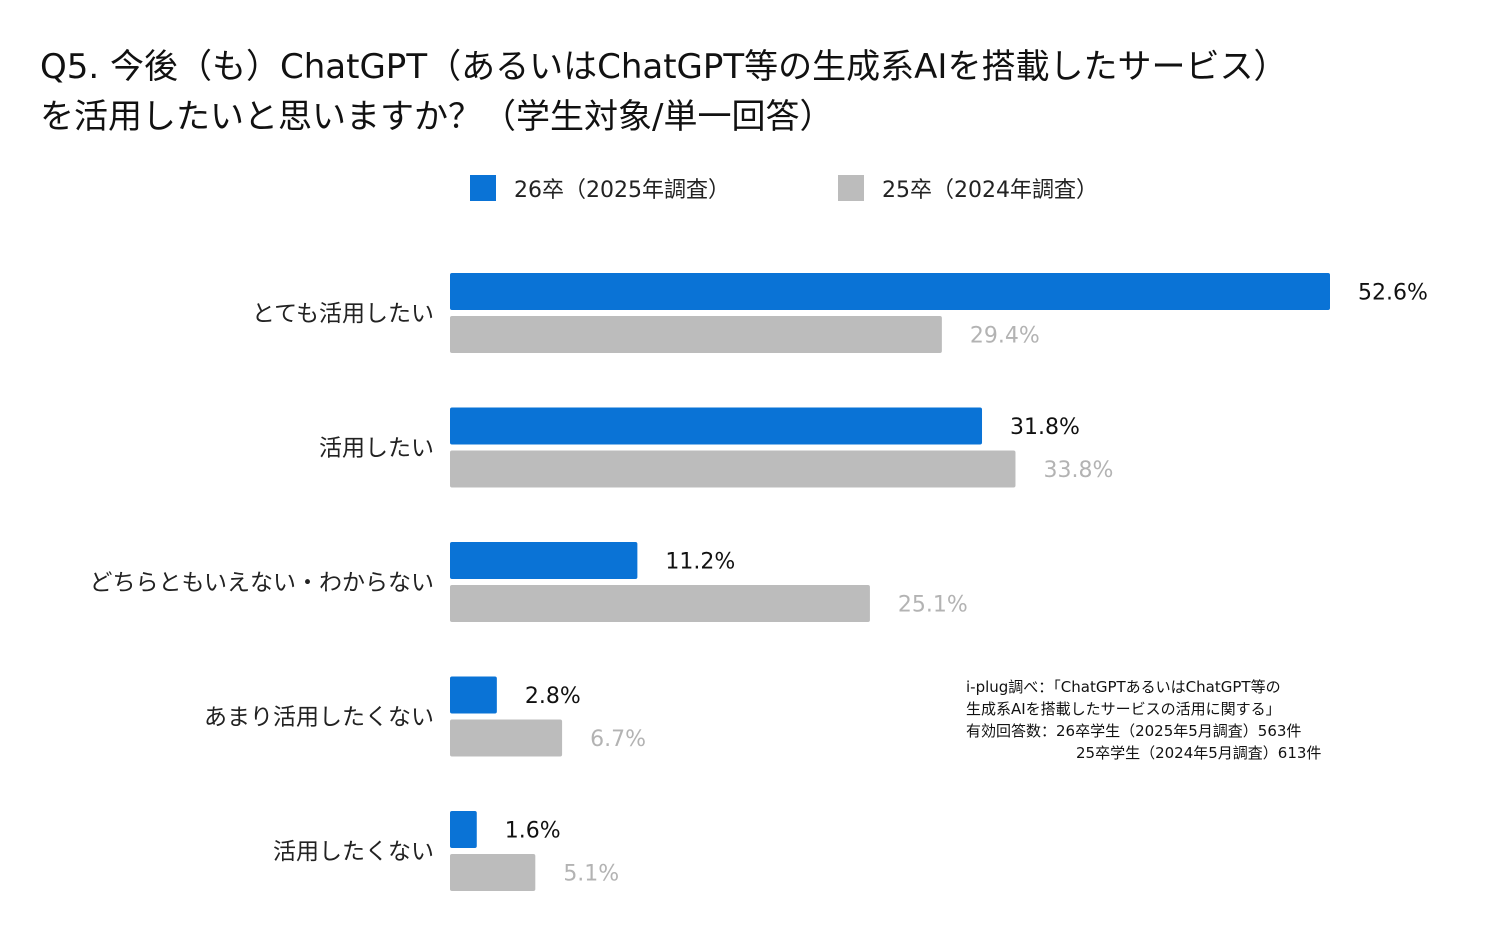  I want to click on legend-item-2025: 26卒（2025年調査）, so click(600, 188).